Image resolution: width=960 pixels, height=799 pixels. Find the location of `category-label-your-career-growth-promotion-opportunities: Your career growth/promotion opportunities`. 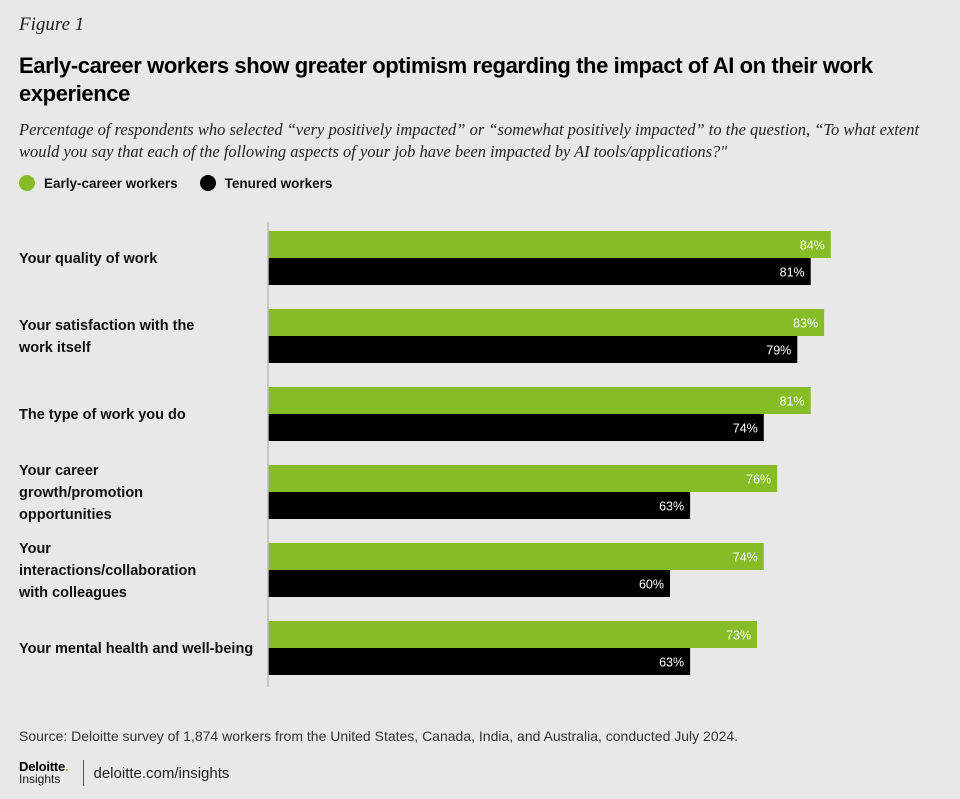

category-label-your-career-growth-promotion-opportunities: Your career growth/promotion opportunities is located at coordinates (81, 493).